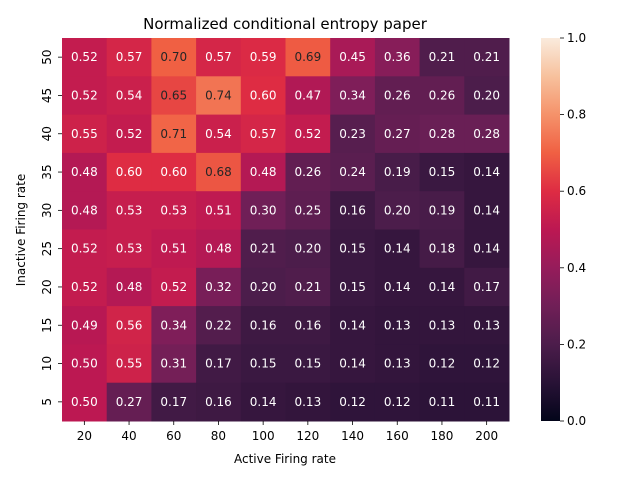 This screenshot has width=640, height=480. What do you see at coordinates (352, 436) in the screenshot?
I see `x-tick-label: 140` at bounding box center [352, 436].